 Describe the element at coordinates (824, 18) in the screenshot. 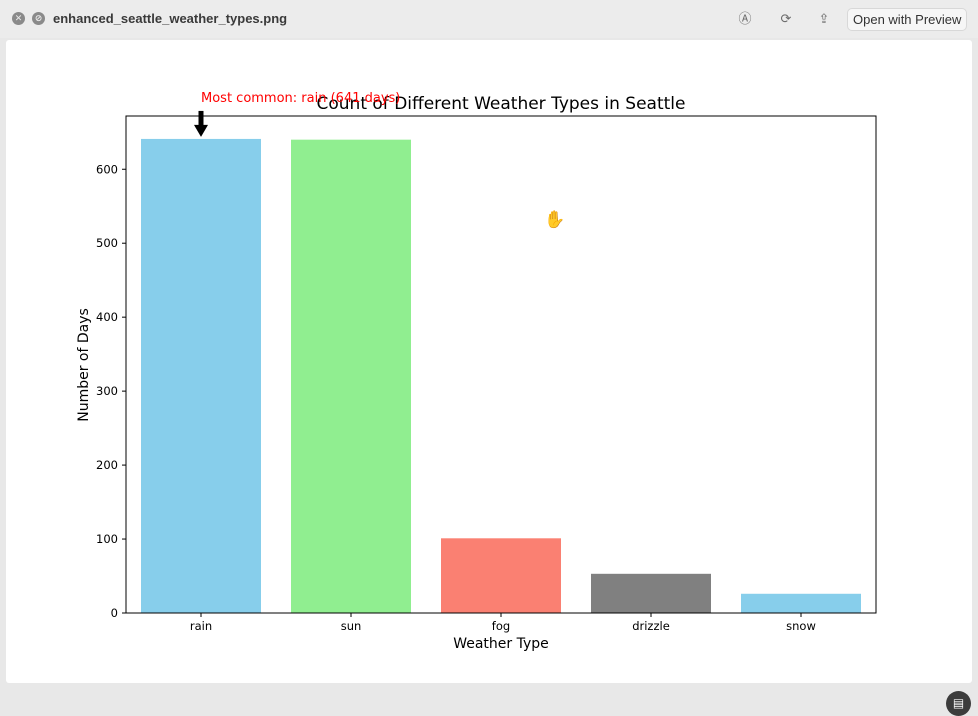

I see `share-icon: ⇪` at that location.